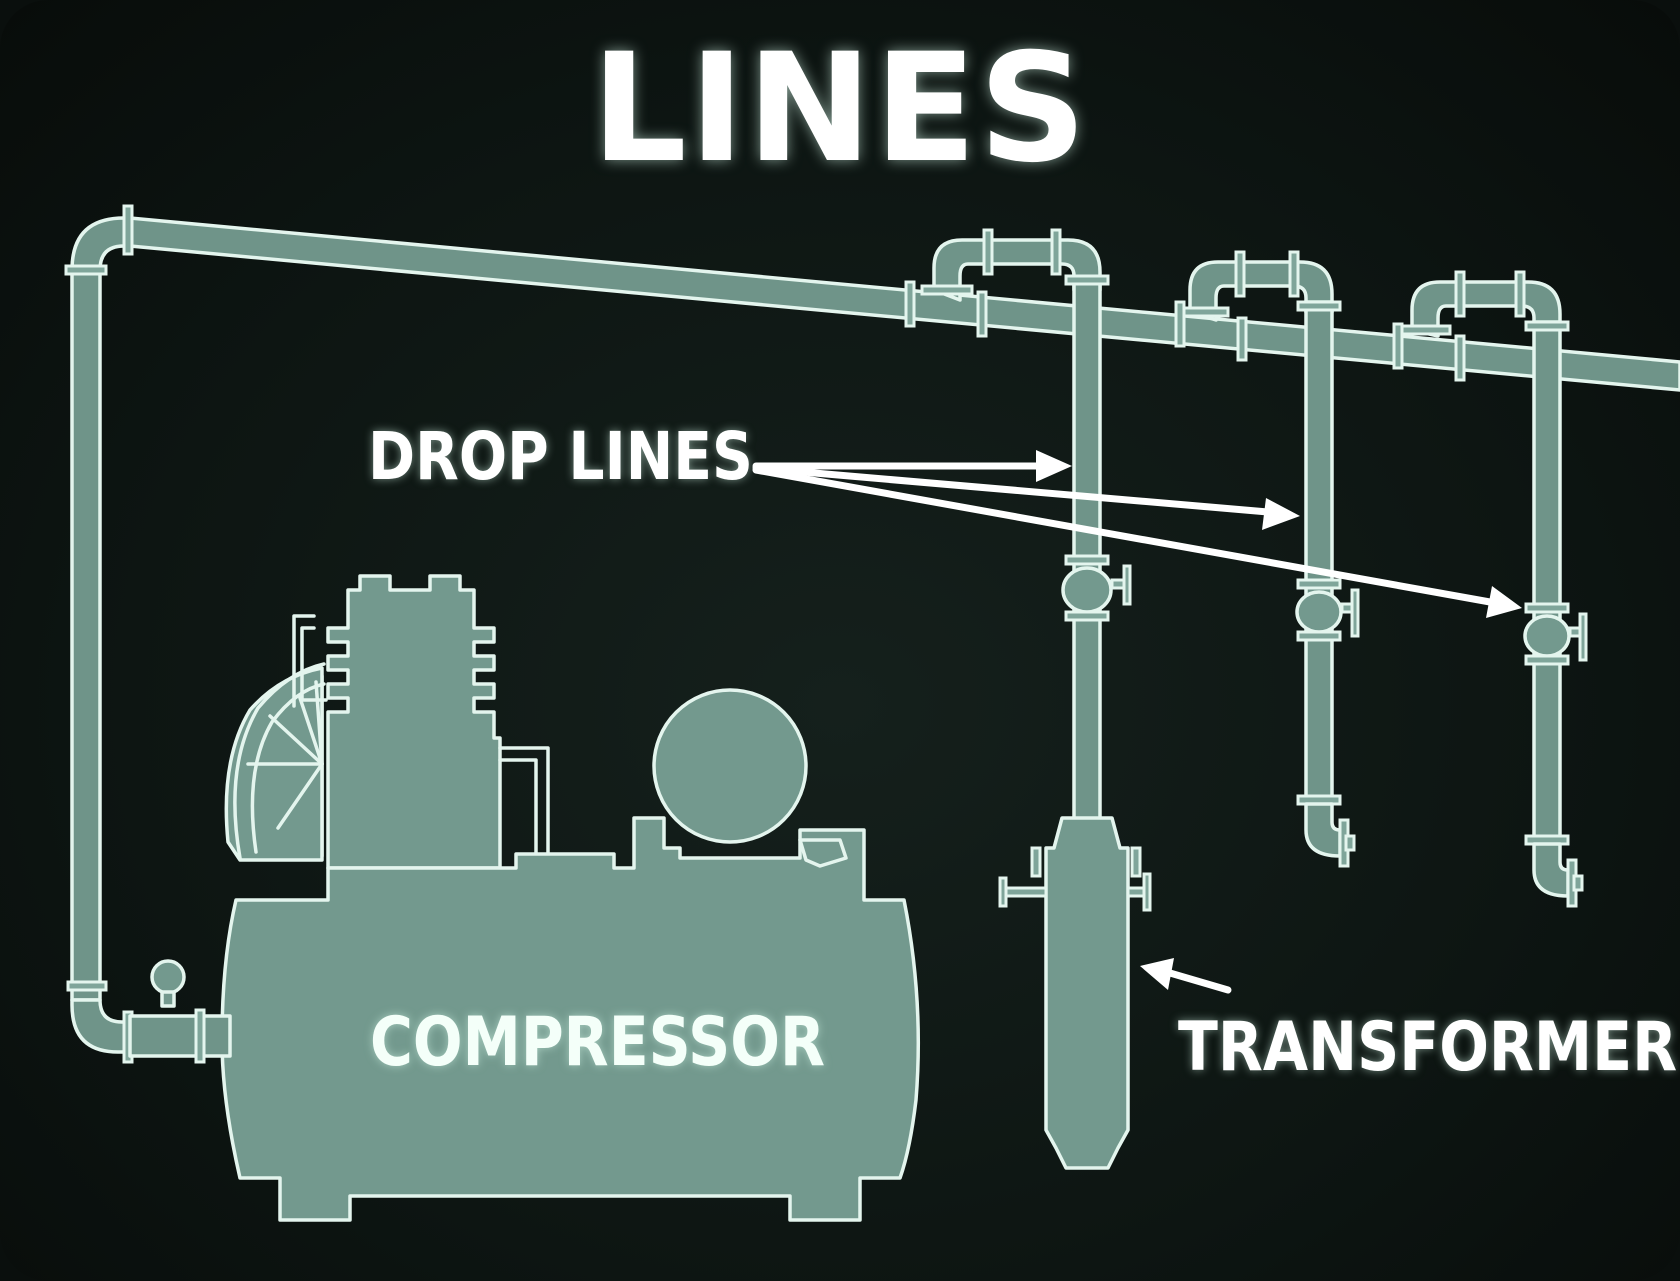 The height and width of the screenshot is (1281, 1680). What do you see at coordinates (1428, 1047) in the screenshot?
I see `transformer-label: TRANSFORMER` at bounding box center [1428, 1047].